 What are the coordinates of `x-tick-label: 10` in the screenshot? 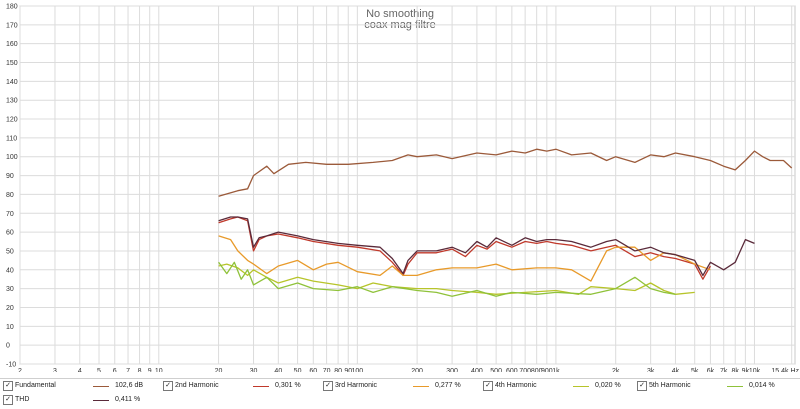 It's located at (159, 370).